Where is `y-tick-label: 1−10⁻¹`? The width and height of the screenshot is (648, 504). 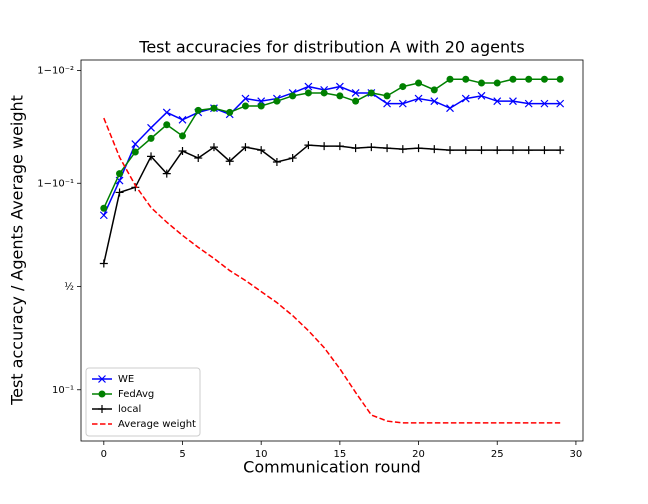 y-tick-label: 1−10⁻¹ is located at coordinates (55, 183).